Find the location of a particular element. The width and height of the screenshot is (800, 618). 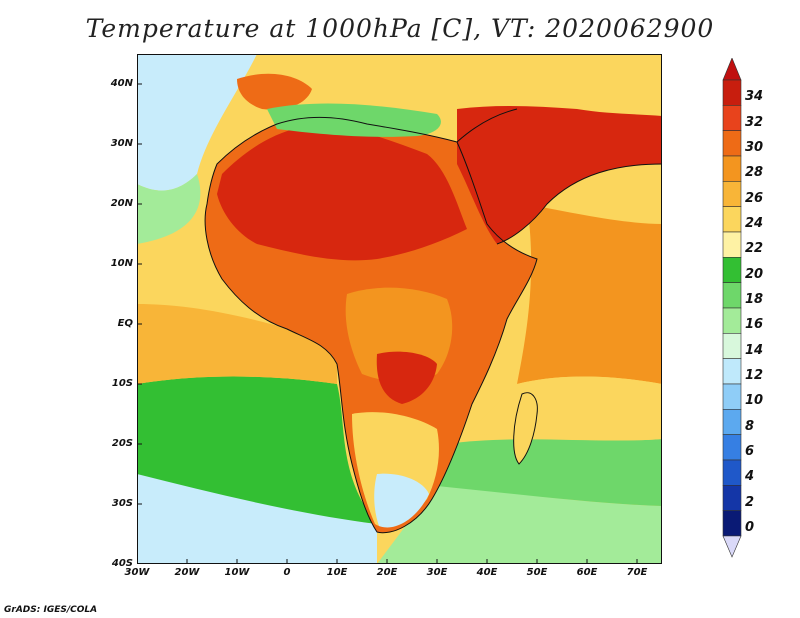

lon-label-40E: 40E is located at coordinates (487, 572).